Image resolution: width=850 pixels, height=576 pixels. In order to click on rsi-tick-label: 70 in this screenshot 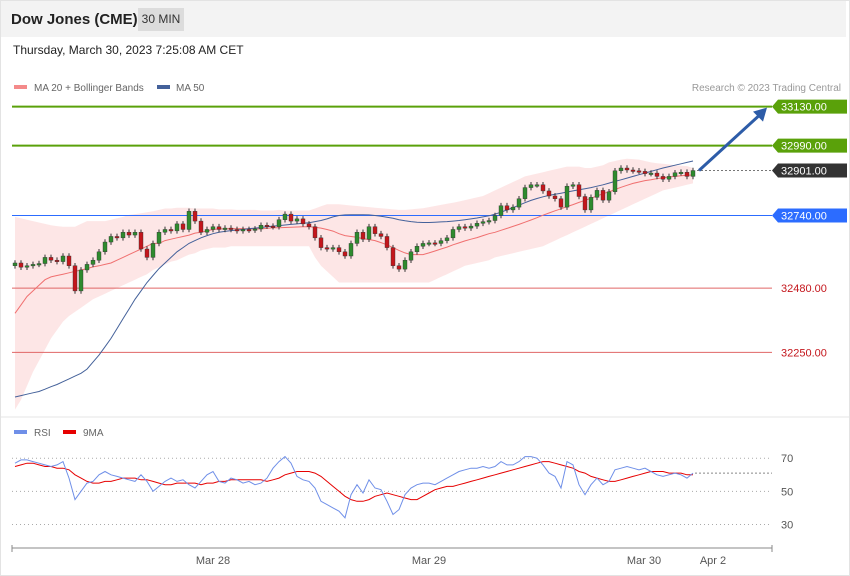, I will do `click(787, 459)`.